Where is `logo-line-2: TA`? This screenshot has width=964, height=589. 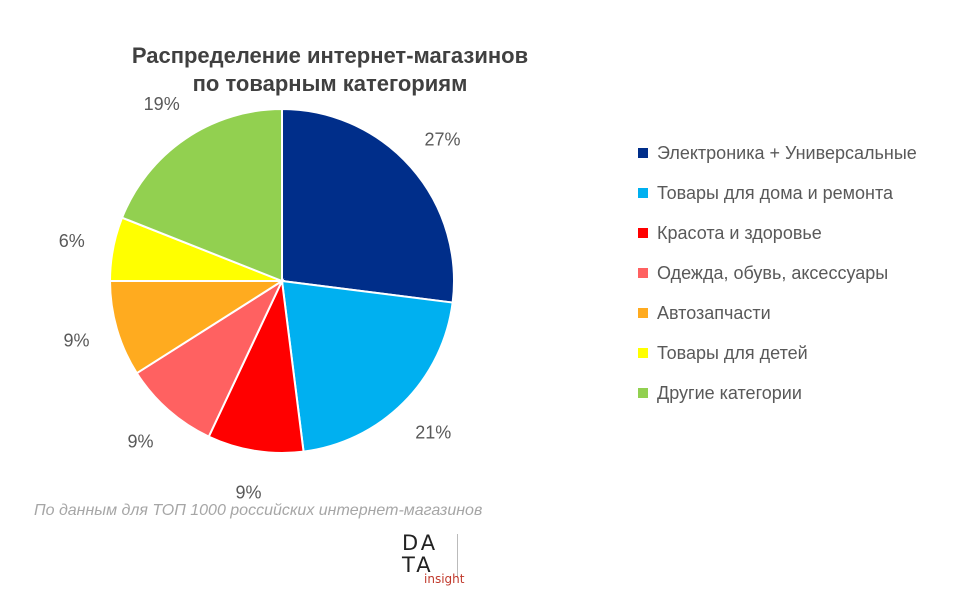
logo-line-2: TA is located at coordinates (418, 565).